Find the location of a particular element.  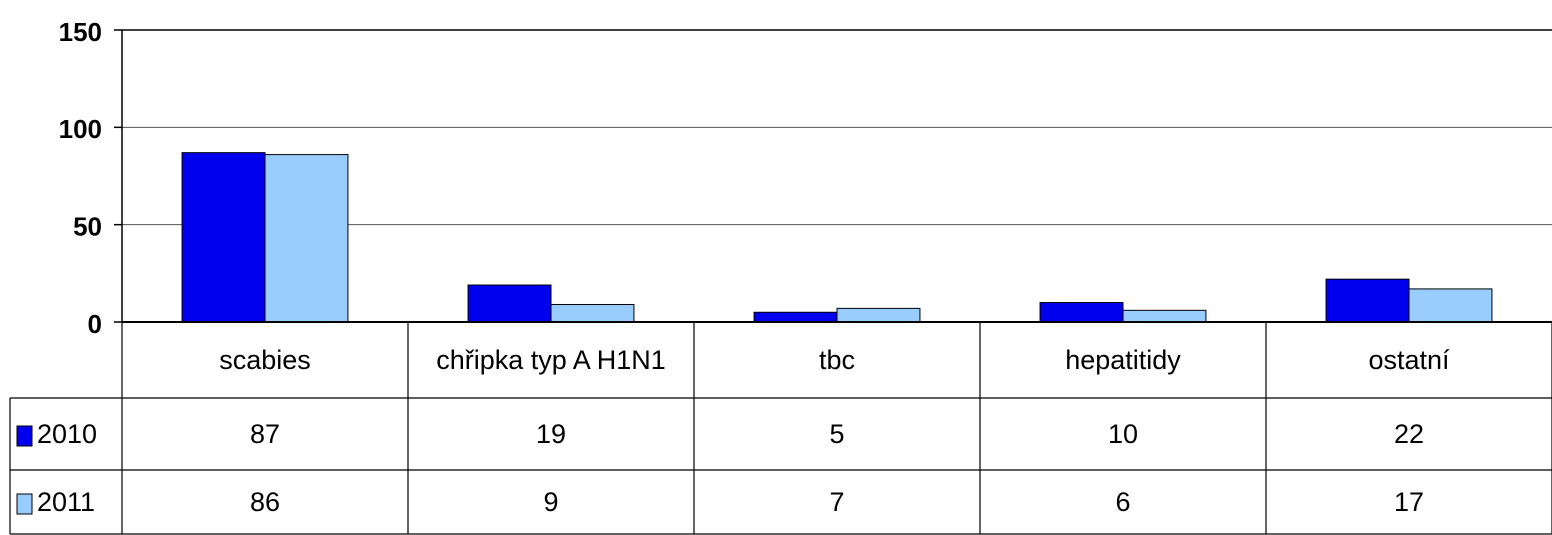

table-value: 9 is located at coordinates (550, 502).